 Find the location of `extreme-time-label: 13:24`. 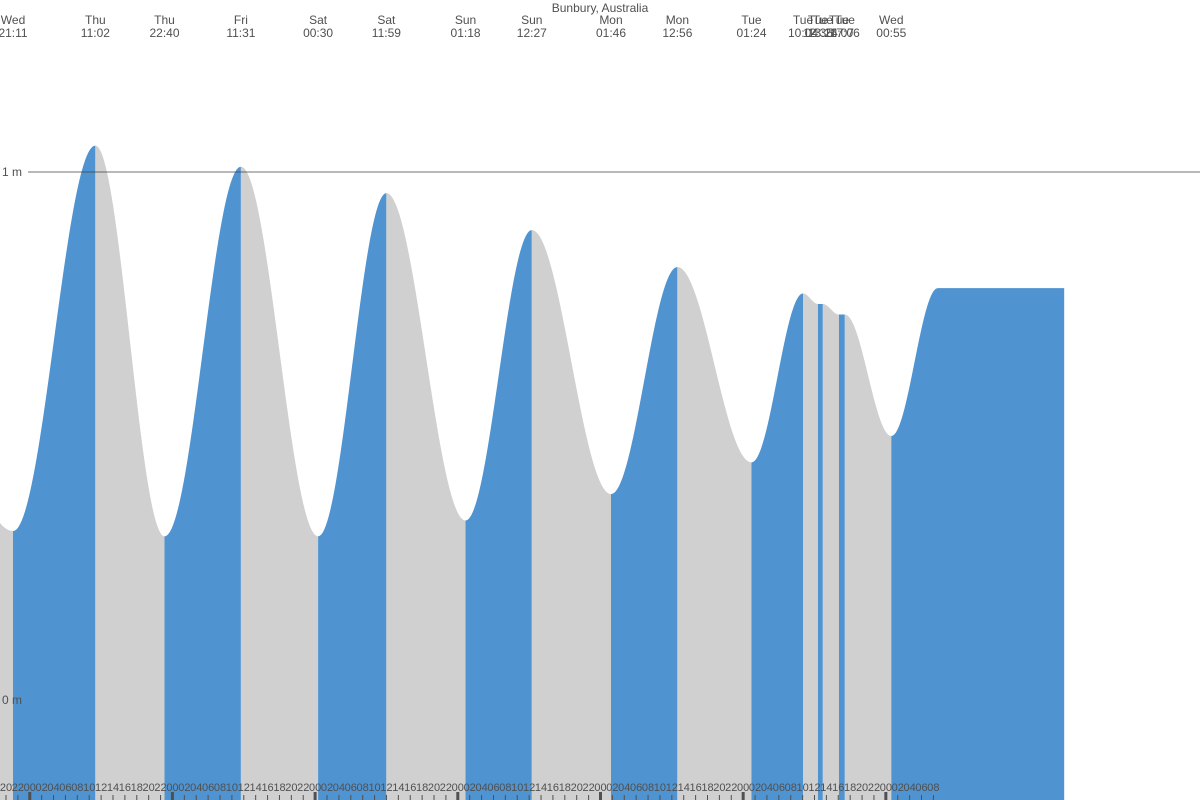

extreme-time-label: 13:24 is located at coordinates (823, 33).